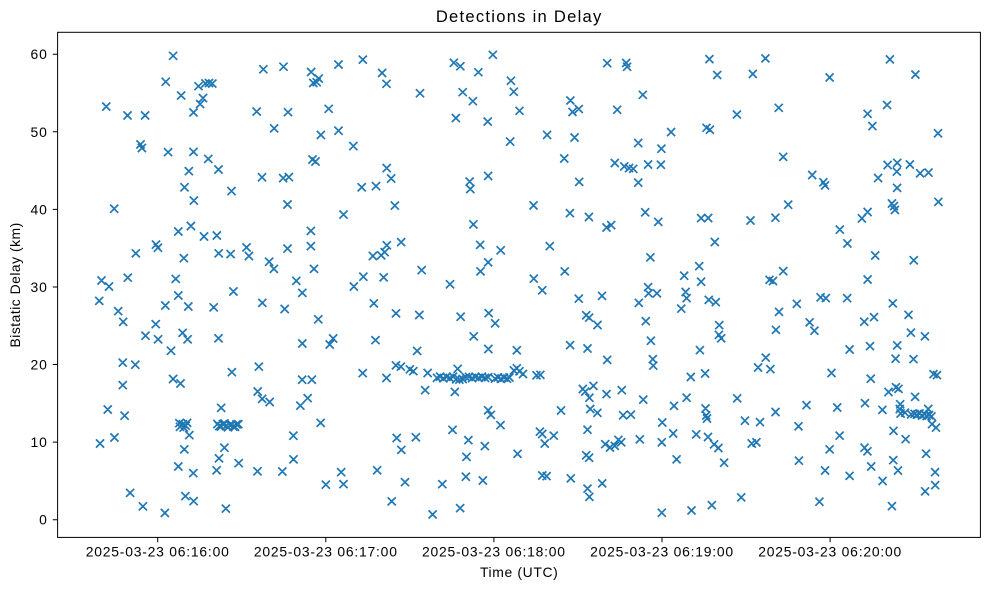 The image size is (989, 595). What do you see at coordinates (39, 132) in the screenshot?
I see `svg-text: 50` at bounding box center [39, 132].